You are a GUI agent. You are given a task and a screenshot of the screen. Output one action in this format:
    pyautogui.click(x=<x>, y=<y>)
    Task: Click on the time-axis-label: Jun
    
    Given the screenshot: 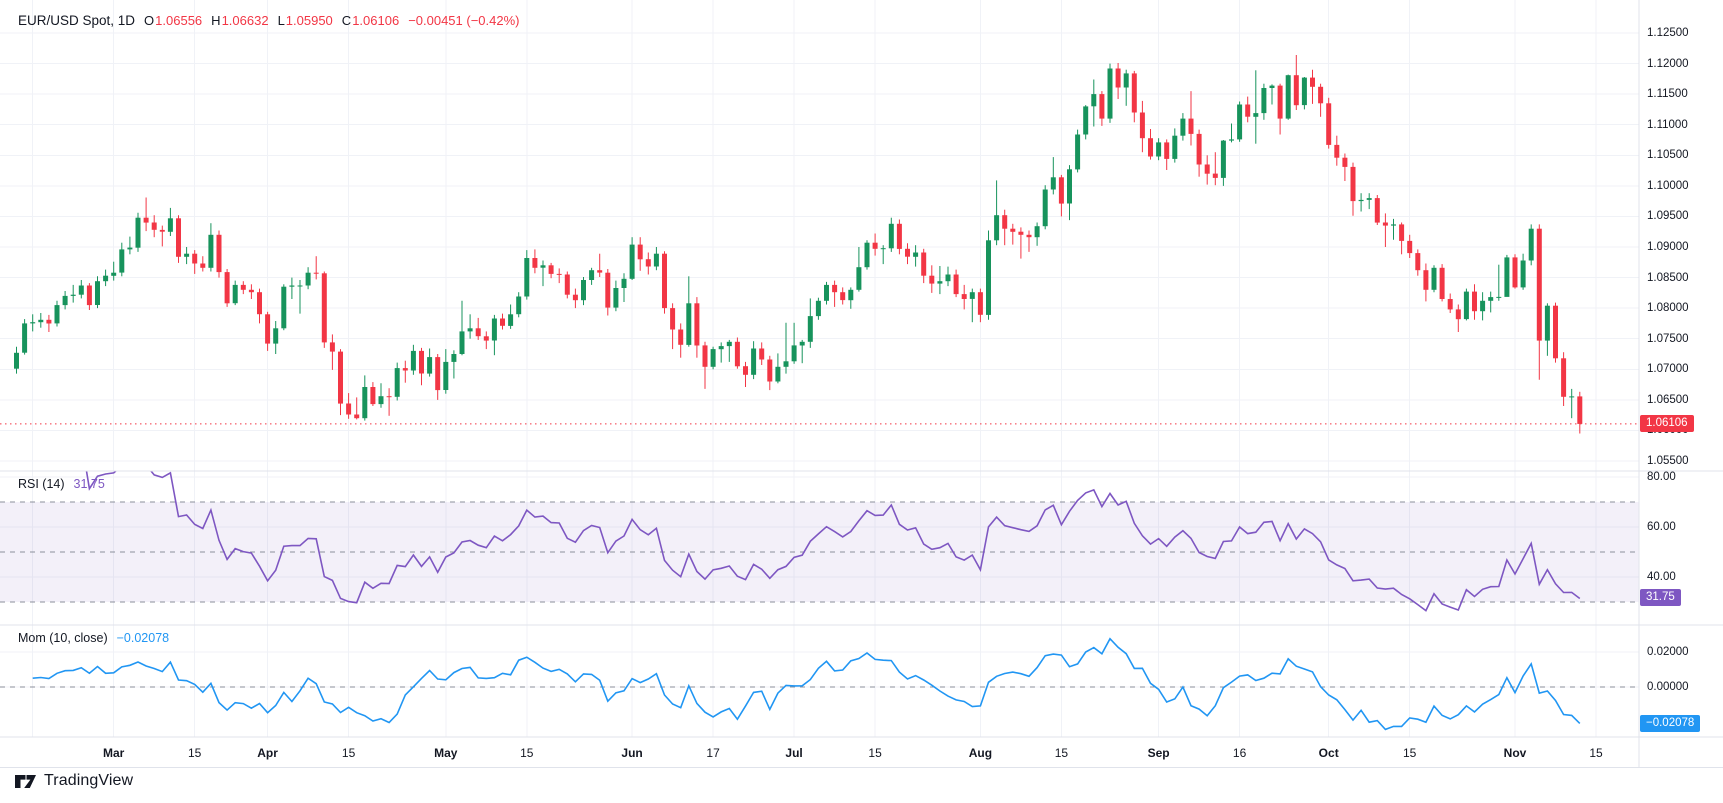 What is the action you would take?
    pyautogui.click(x=632, y=753)
    